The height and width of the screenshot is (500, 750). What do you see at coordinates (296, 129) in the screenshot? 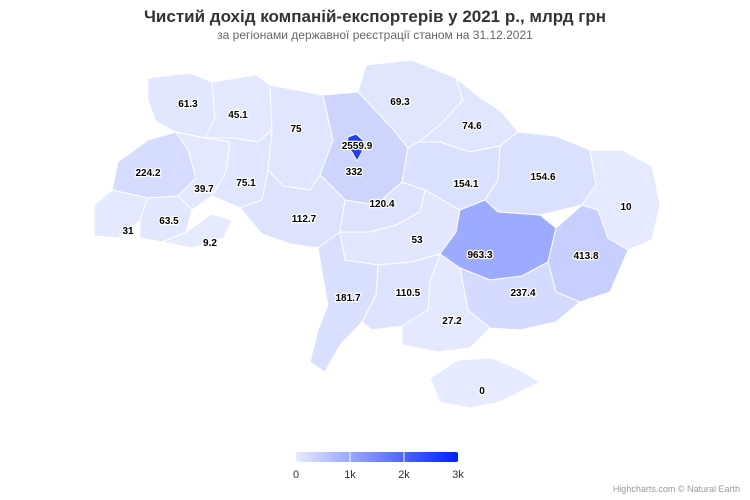
I see `value-label-житомирська: 75` at bounding box center [296, 129].